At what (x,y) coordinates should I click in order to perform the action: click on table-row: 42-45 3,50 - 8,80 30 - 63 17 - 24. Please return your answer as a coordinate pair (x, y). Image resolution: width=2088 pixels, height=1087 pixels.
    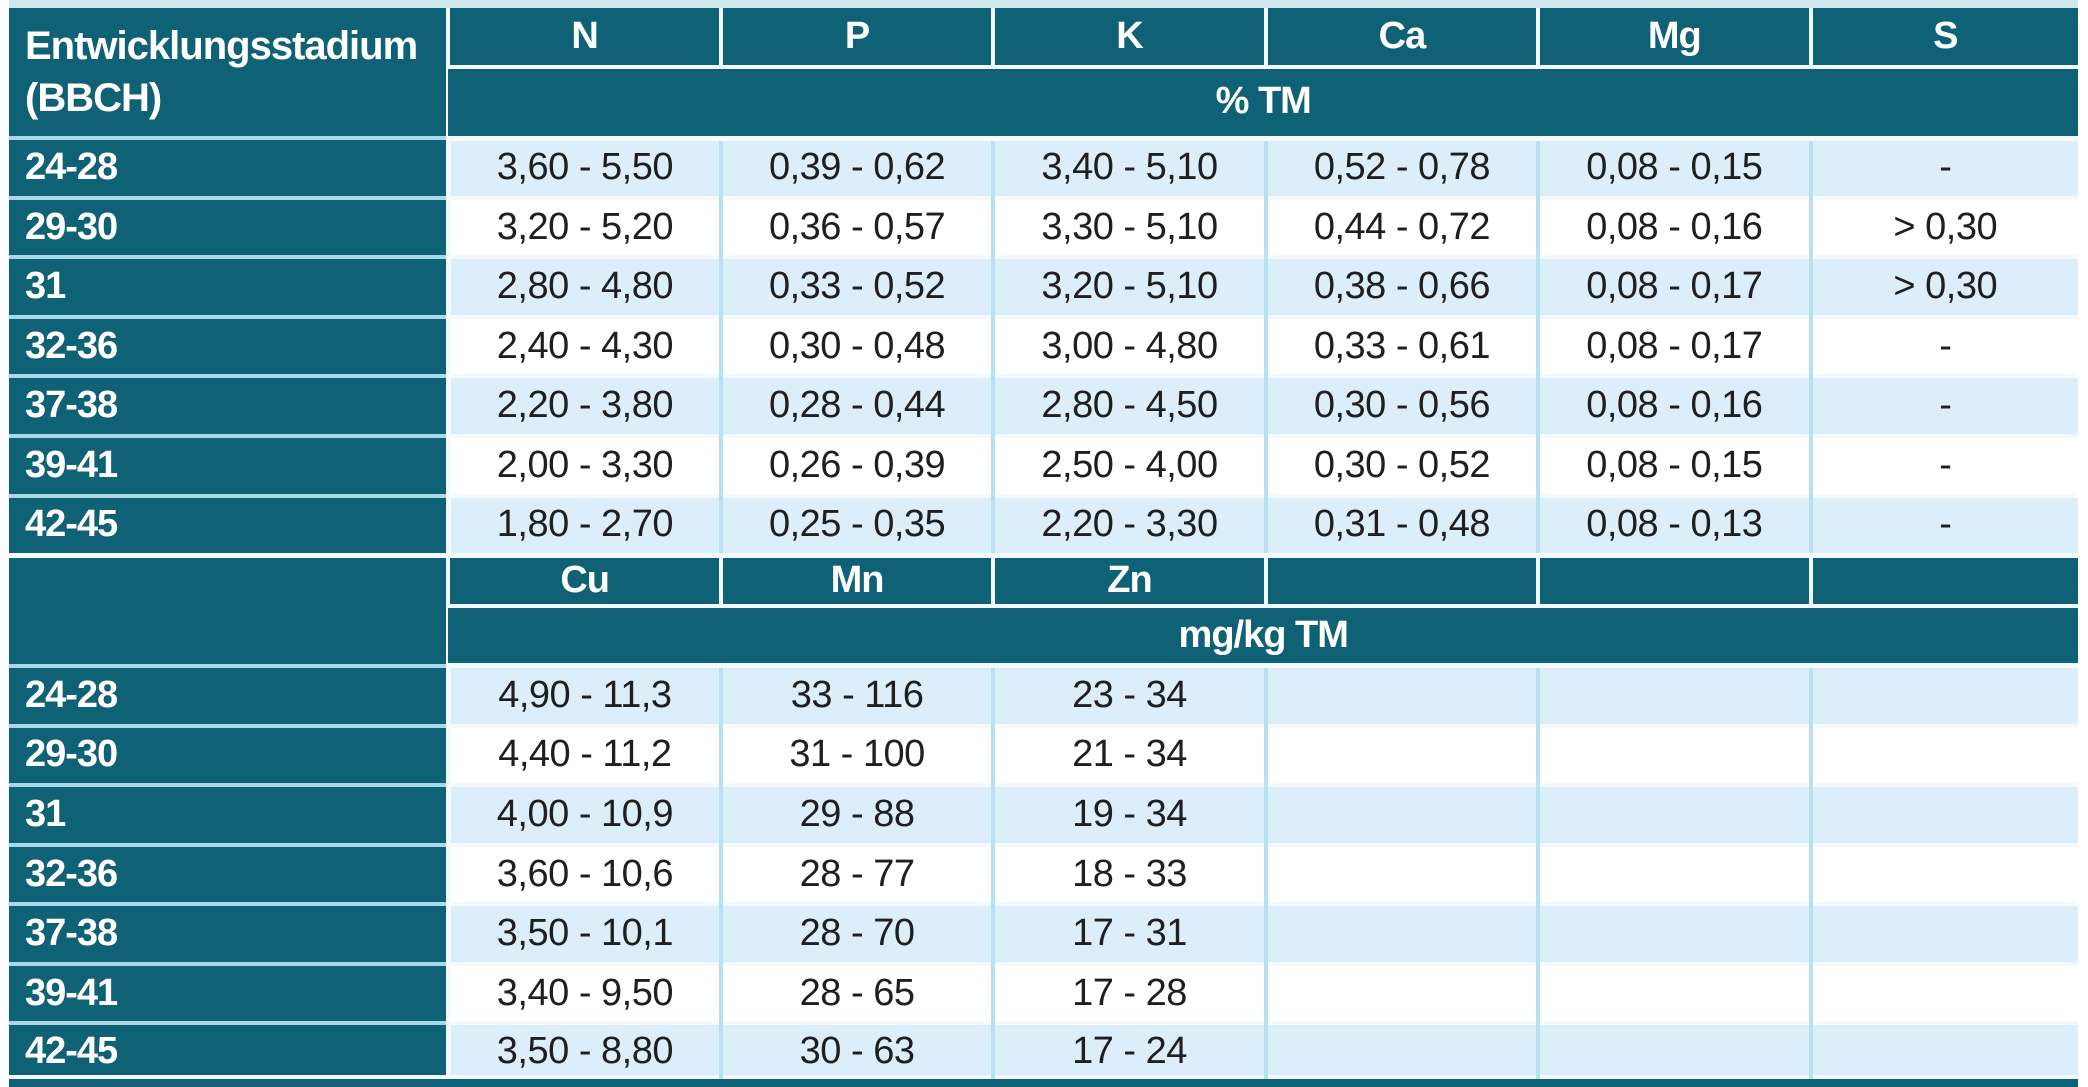
    Looking at the image, I should click on (1043, 1052).